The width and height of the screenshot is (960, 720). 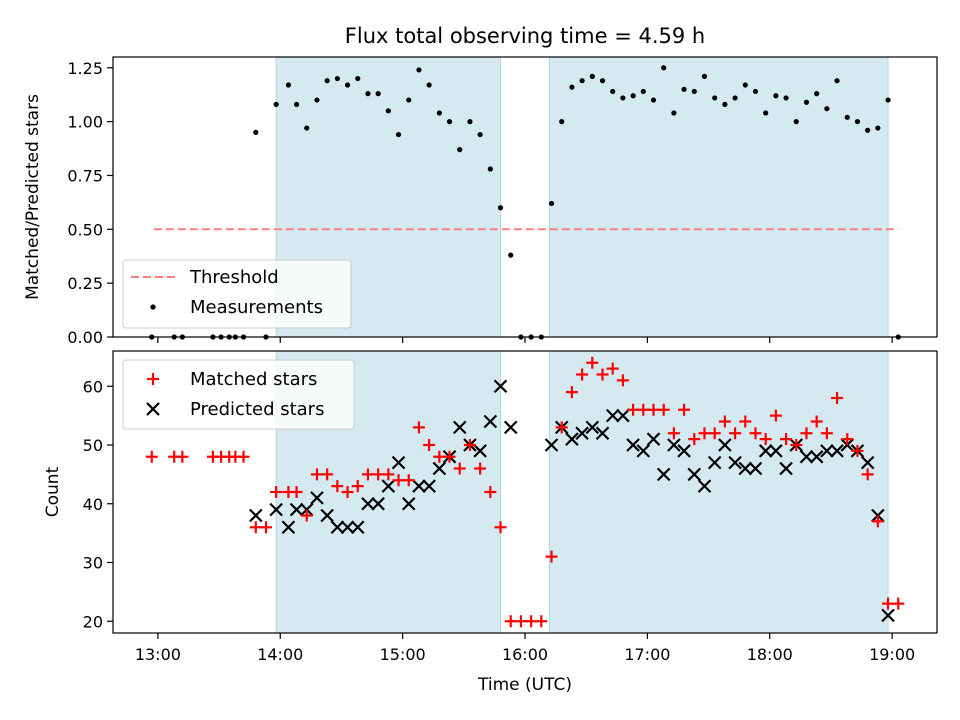 I want to click on top-legend: Threshold Measurements, so click(x=237, y=294).